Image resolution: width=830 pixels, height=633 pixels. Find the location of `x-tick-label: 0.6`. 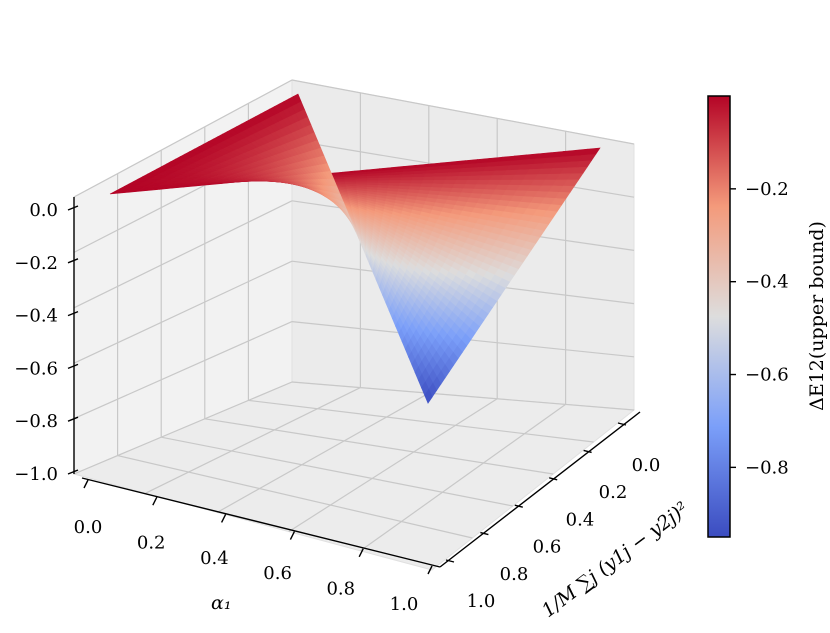

x-tick-label: 0.6 is located at coordinates (277, 573).